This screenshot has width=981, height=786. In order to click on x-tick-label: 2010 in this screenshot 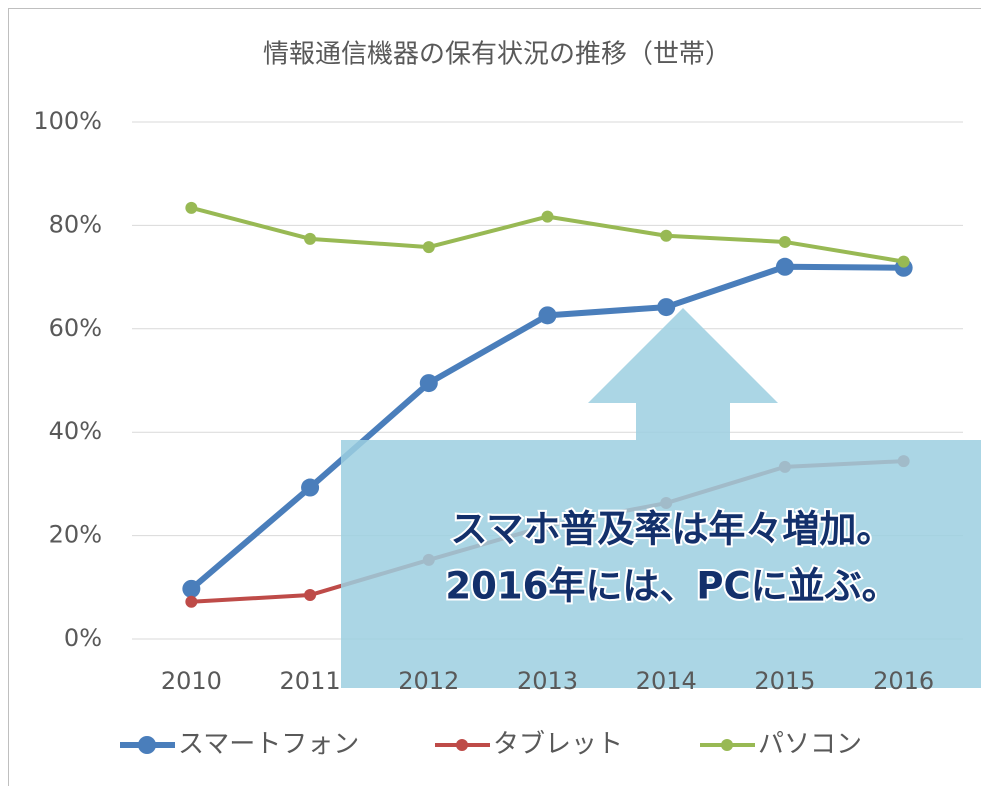, I will do `click(191, 681)`.